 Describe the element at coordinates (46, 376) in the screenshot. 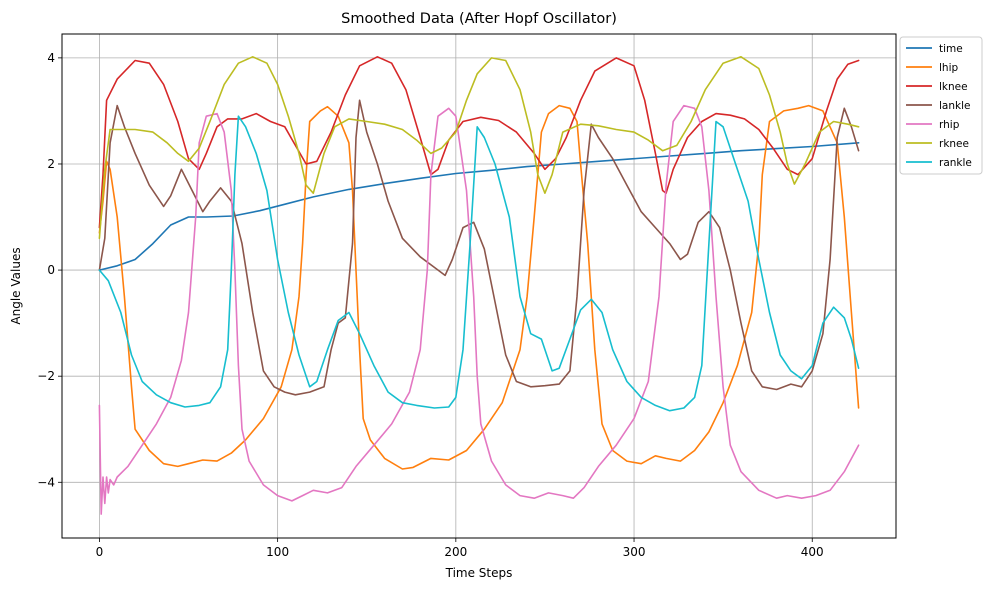

I see `y-tick-label: −2` at that location.